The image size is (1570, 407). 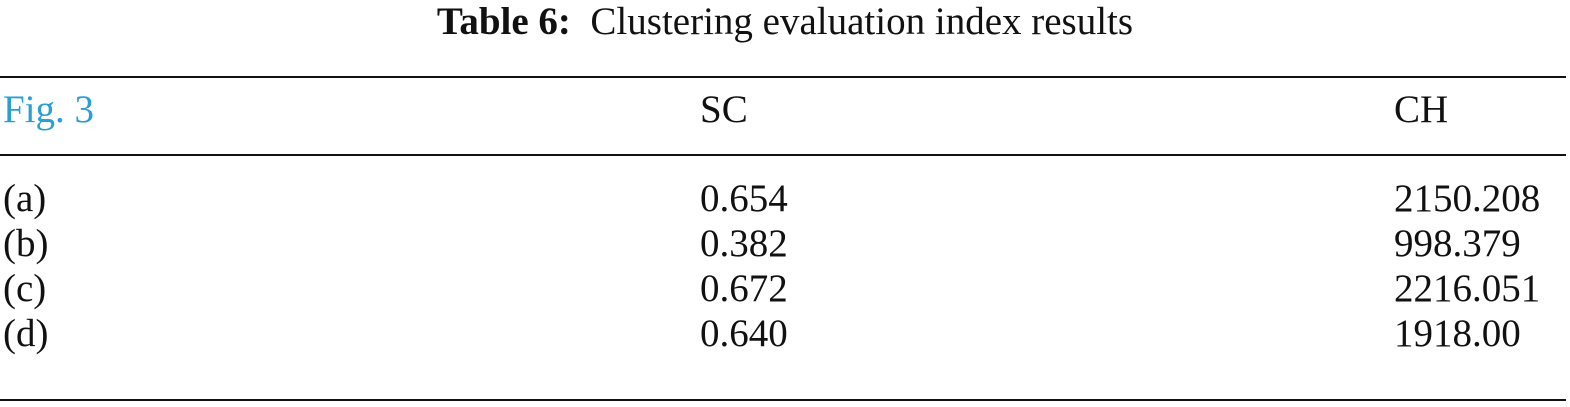 What do you see at coordinates (783, 400) in the screenshot?
I see `bottom-rule` at bounding box center [783, 400].